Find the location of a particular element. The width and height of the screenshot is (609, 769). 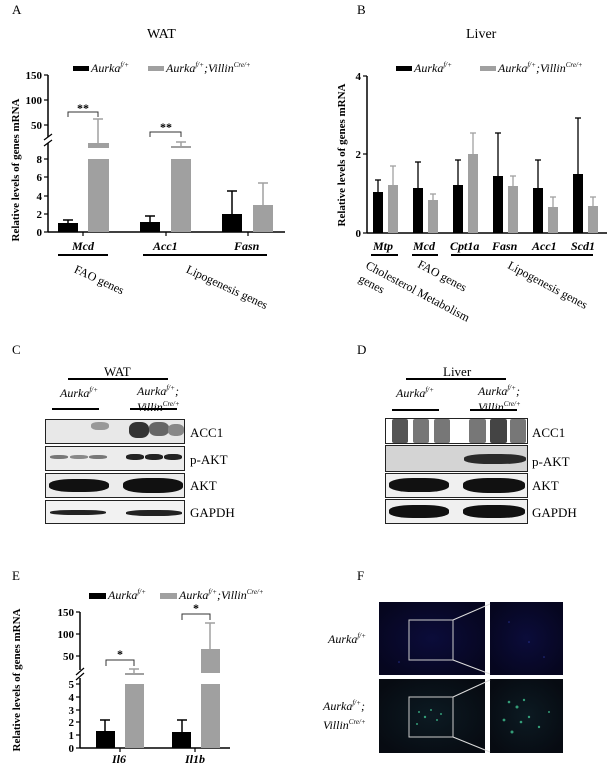

blot-d-acc1 is located at coordinates (456, 431).